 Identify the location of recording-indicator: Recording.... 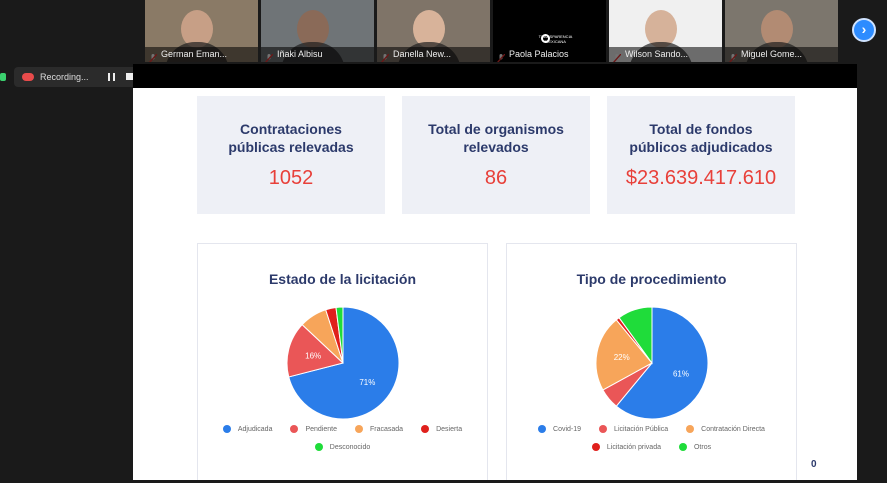
(78, 77).